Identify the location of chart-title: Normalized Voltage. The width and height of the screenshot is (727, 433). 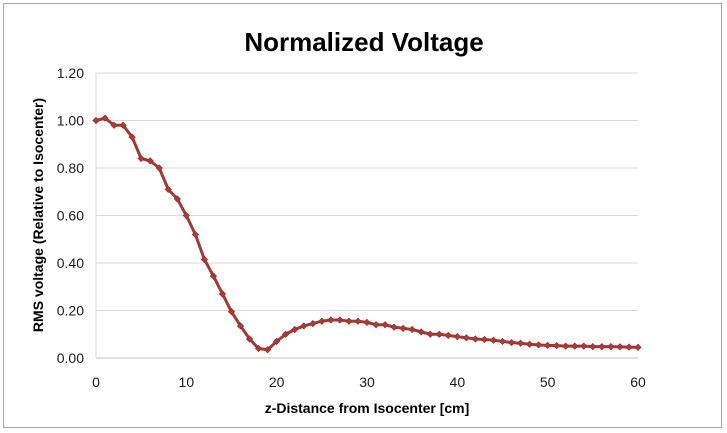
(363, 42).